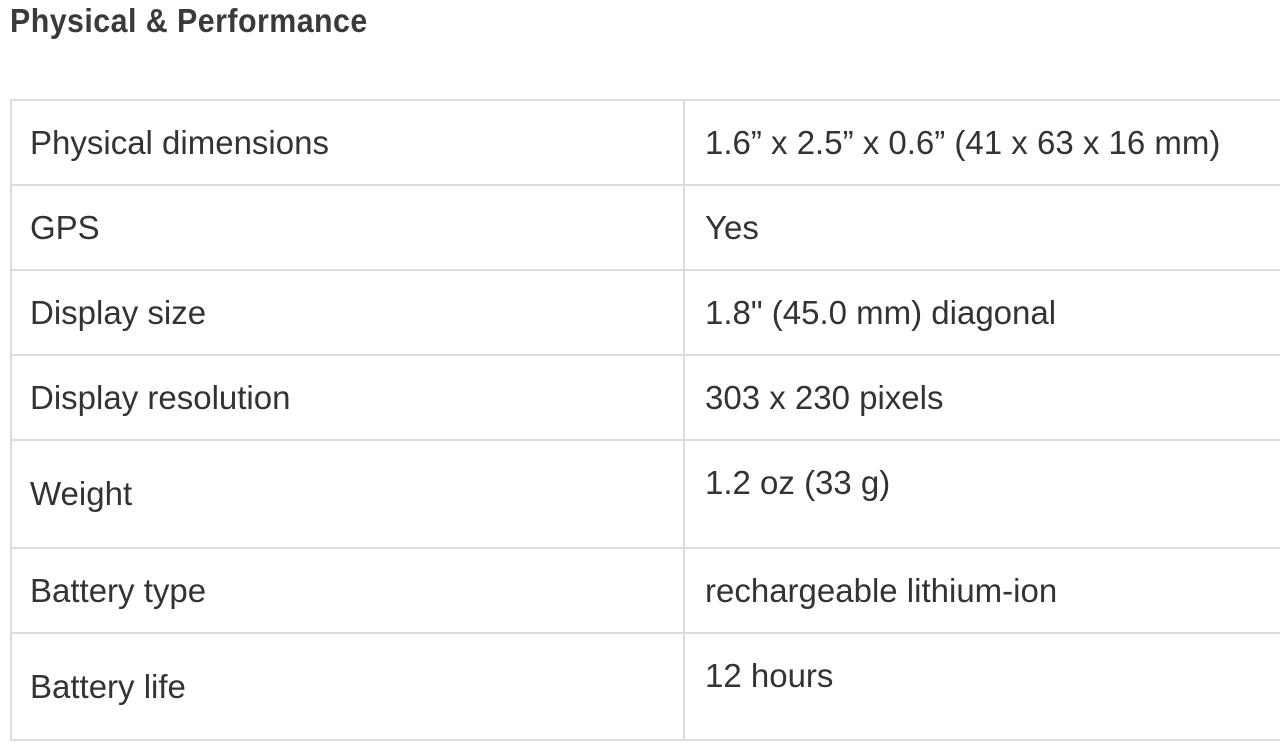 This screenshot has height=749, width=1280. Describe the element at coordinates (348, 312) in the screenshot. I see `spec-label: Display size` at that location.